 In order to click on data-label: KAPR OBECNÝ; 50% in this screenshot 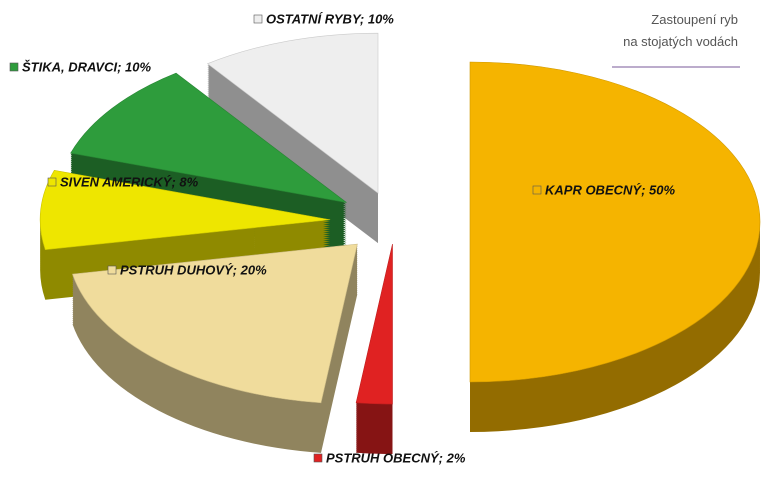, I will do `click(610, 189)`.